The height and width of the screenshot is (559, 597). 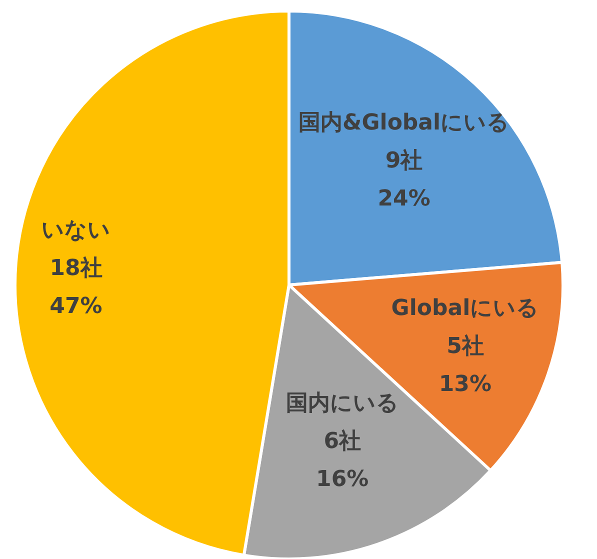 What do you see at coordinates (342, 403) in the screenshot?
I see `slice-label: 国内にいる` at bounding box center [342, 403].